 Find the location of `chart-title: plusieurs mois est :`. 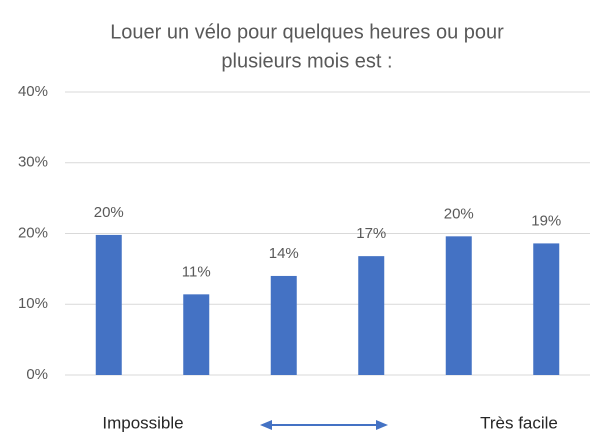

chart-title: plusieurs mois est : is located at coordinates (306, 61).